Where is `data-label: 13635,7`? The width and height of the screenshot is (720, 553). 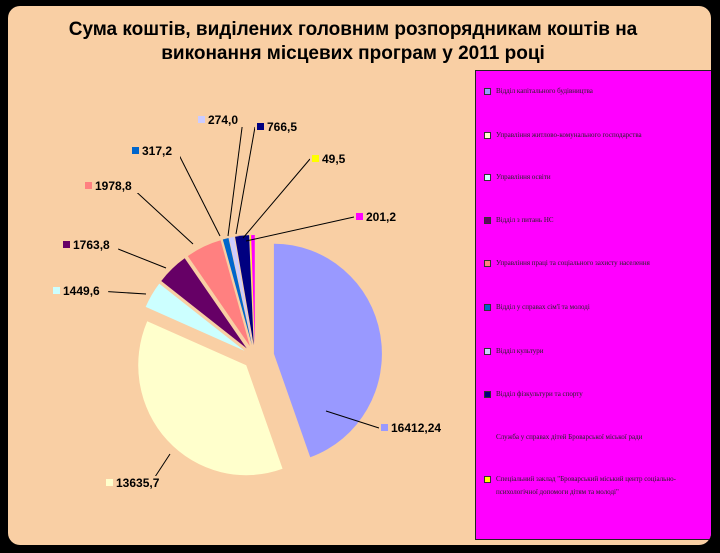
data-label: 13635,7 is located at coordinates (138, 483).